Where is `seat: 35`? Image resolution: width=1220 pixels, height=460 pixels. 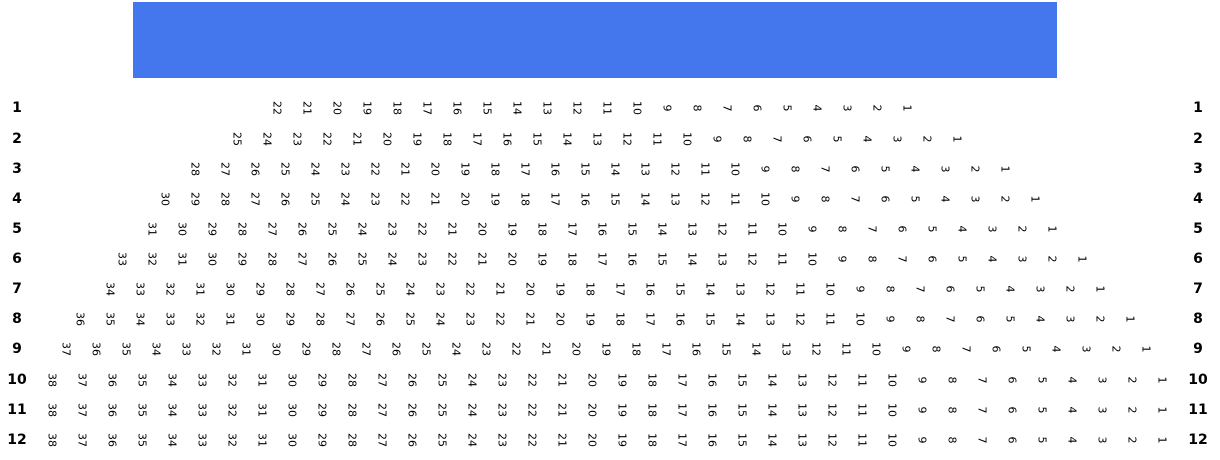 seat: 35 is located at coordinates (110, 319).